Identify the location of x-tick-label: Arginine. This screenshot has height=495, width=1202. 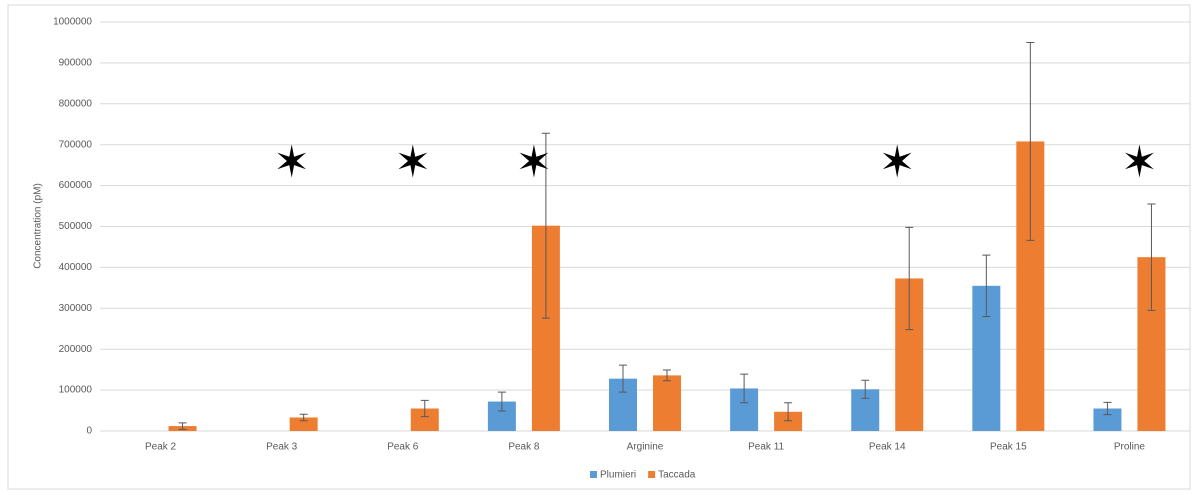
(645, 447).